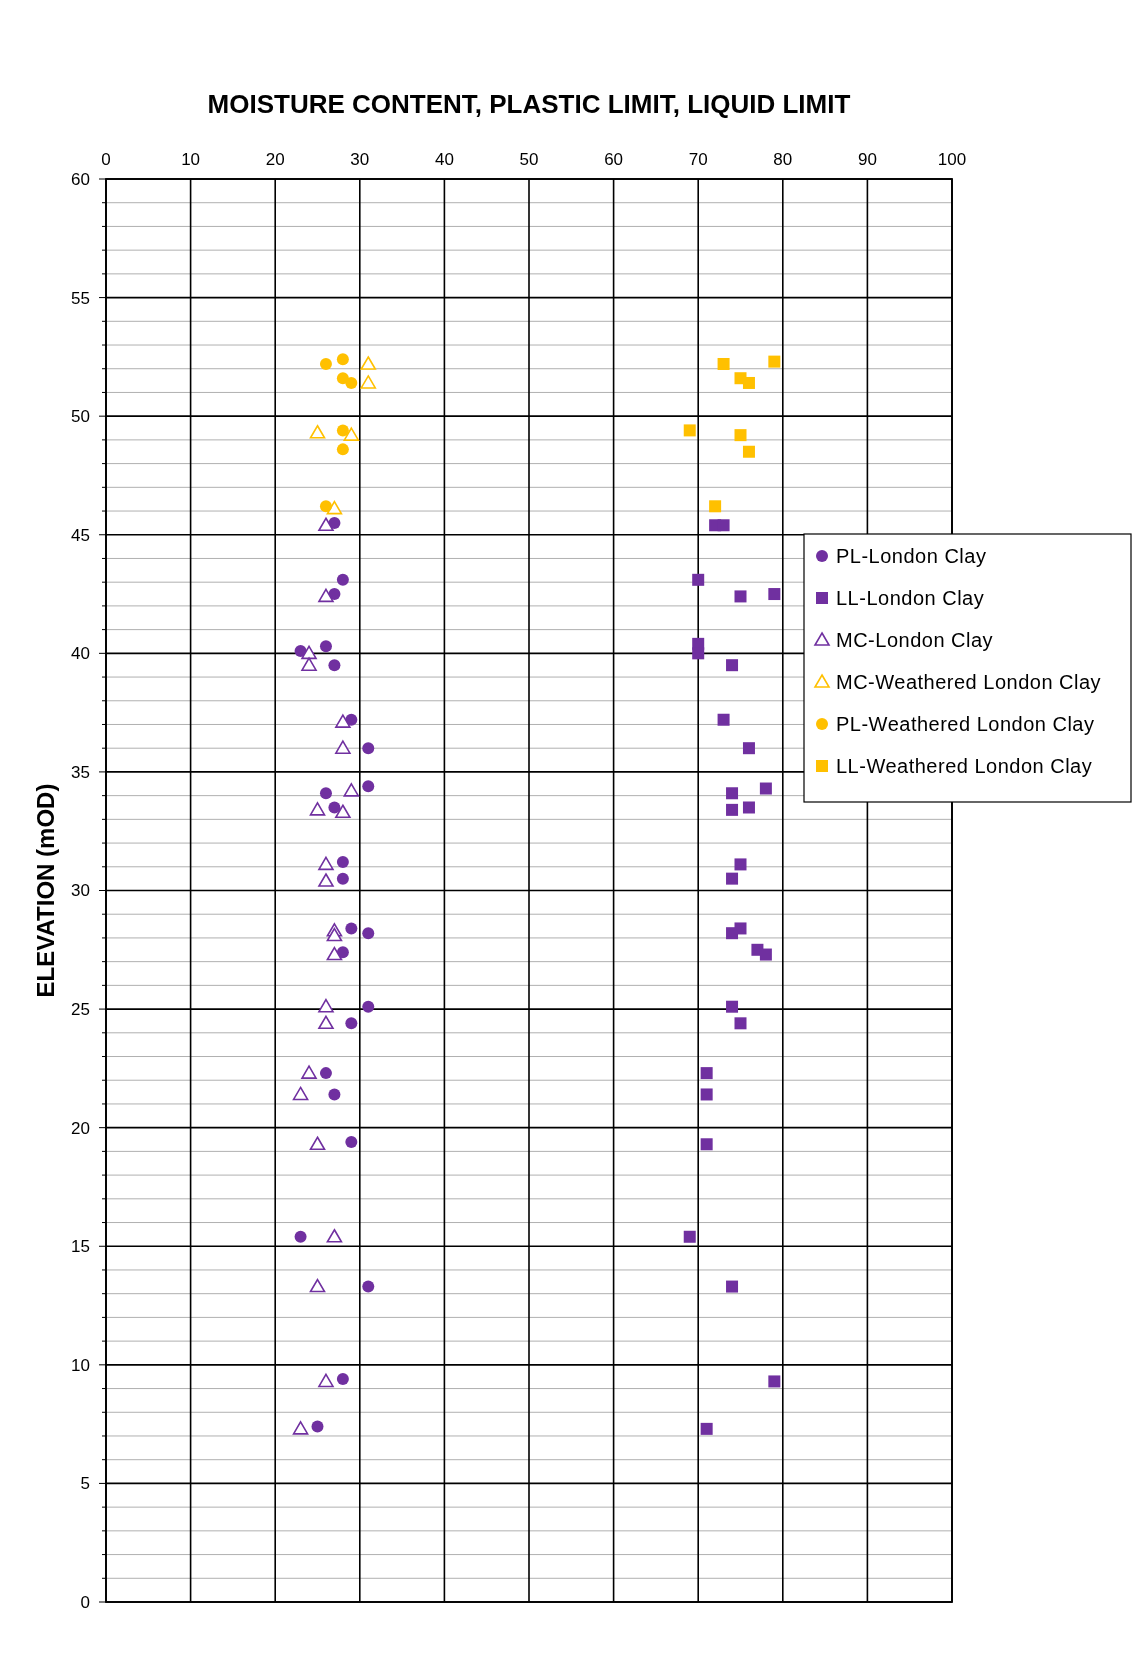 The height and width of the screenshot is (1679, 1141). I want to click on y-tick-label: 35, so click(80, 772).